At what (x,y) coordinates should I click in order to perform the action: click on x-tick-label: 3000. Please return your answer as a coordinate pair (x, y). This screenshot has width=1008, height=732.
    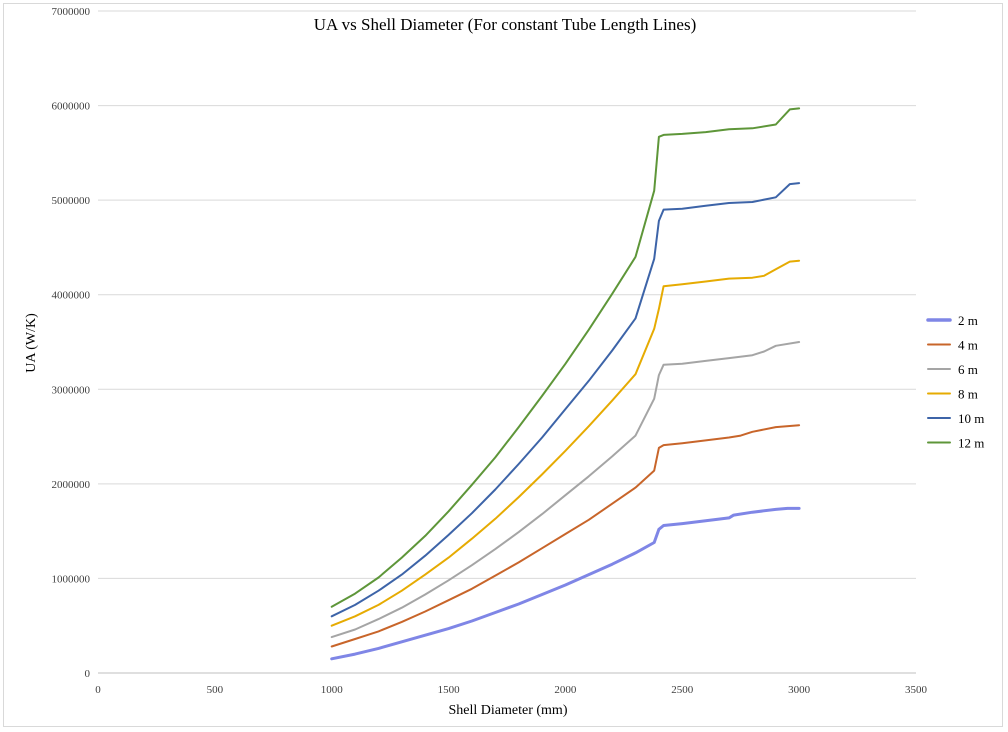
    Looking at the image, I should click on (799, 690).